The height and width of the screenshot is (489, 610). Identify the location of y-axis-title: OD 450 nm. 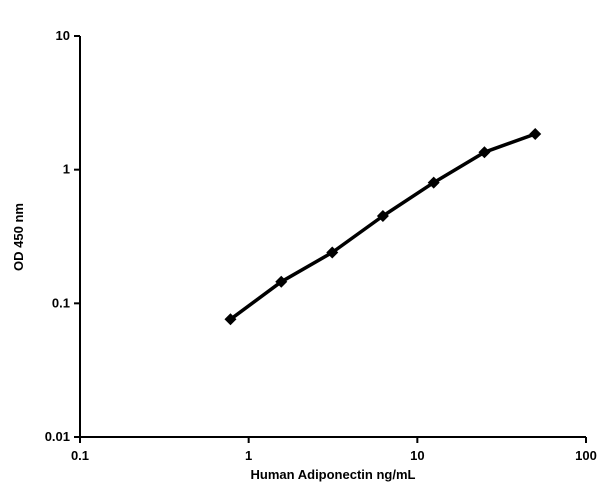
(18, 237).